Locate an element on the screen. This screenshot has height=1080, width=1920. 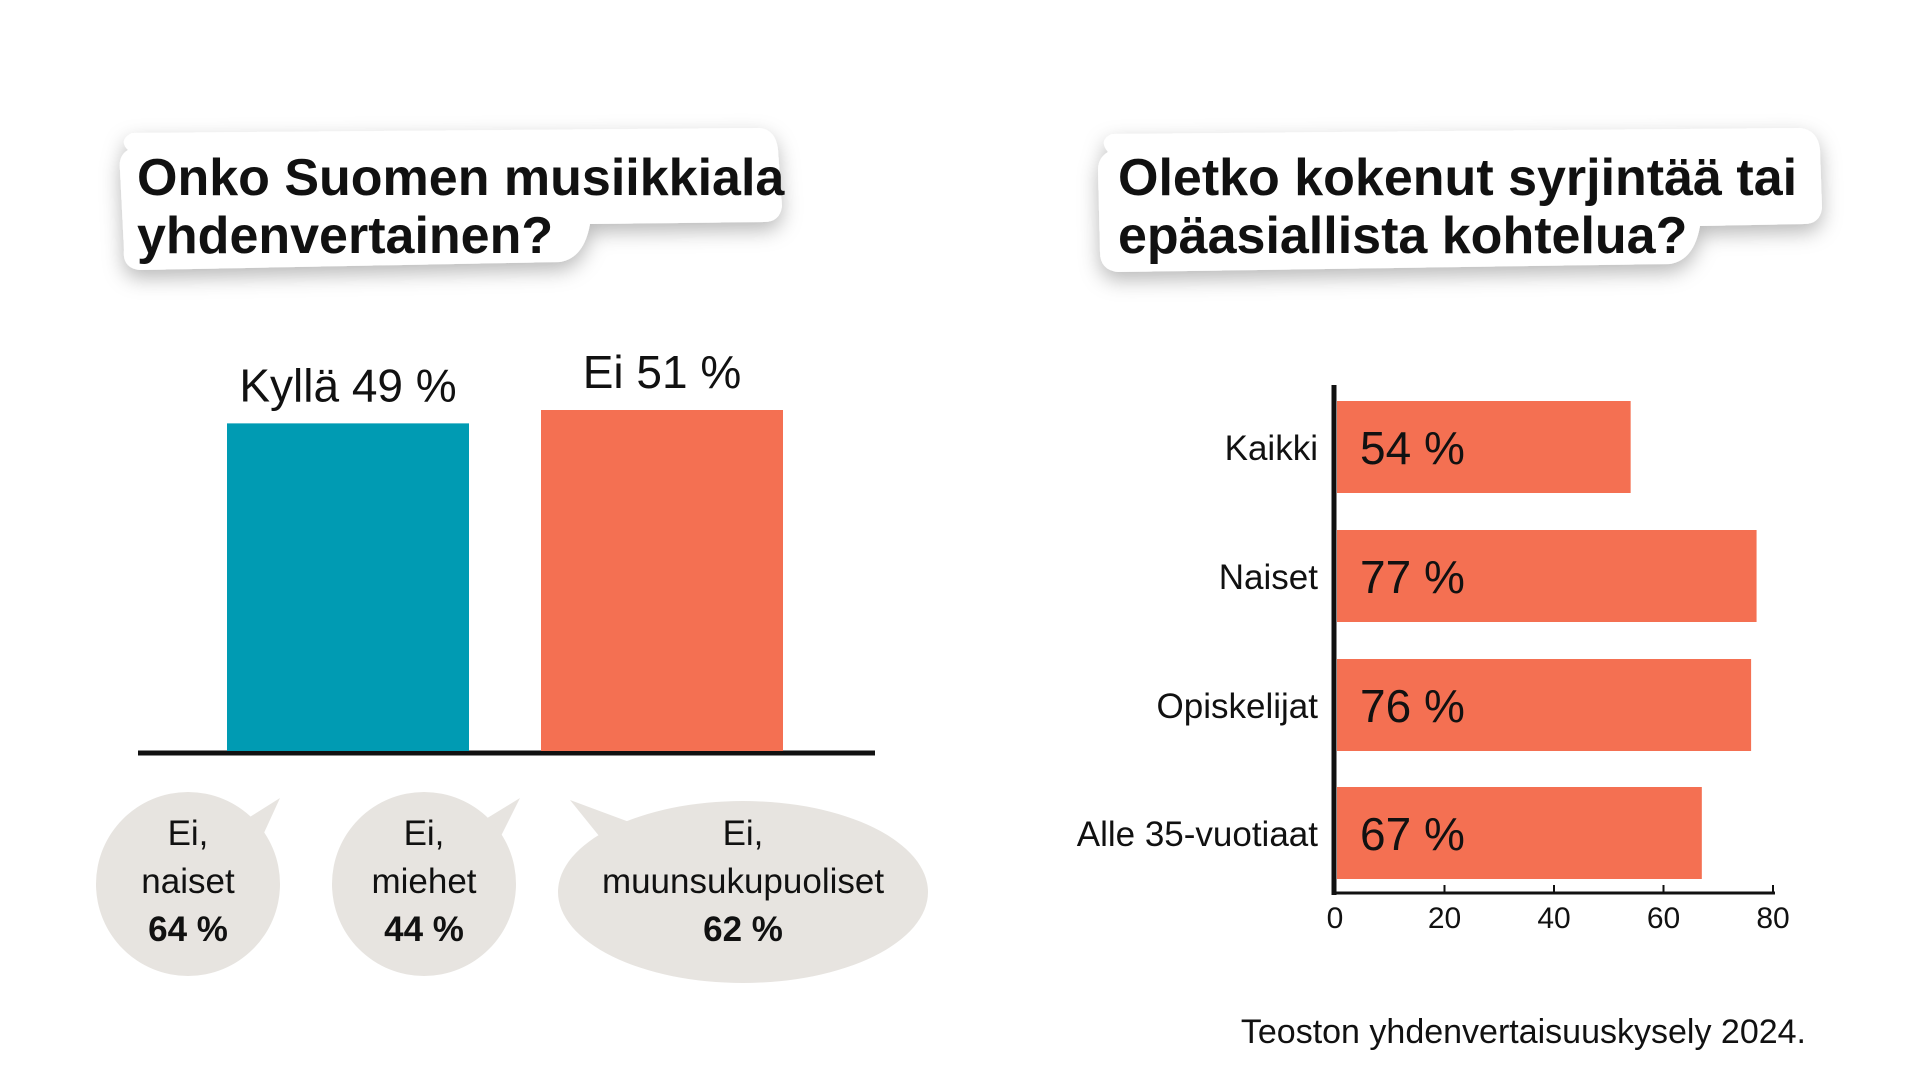
bubble-nonbinary: Ei, muunsukupuoliset 62 % is located at coordinates (743, 891).